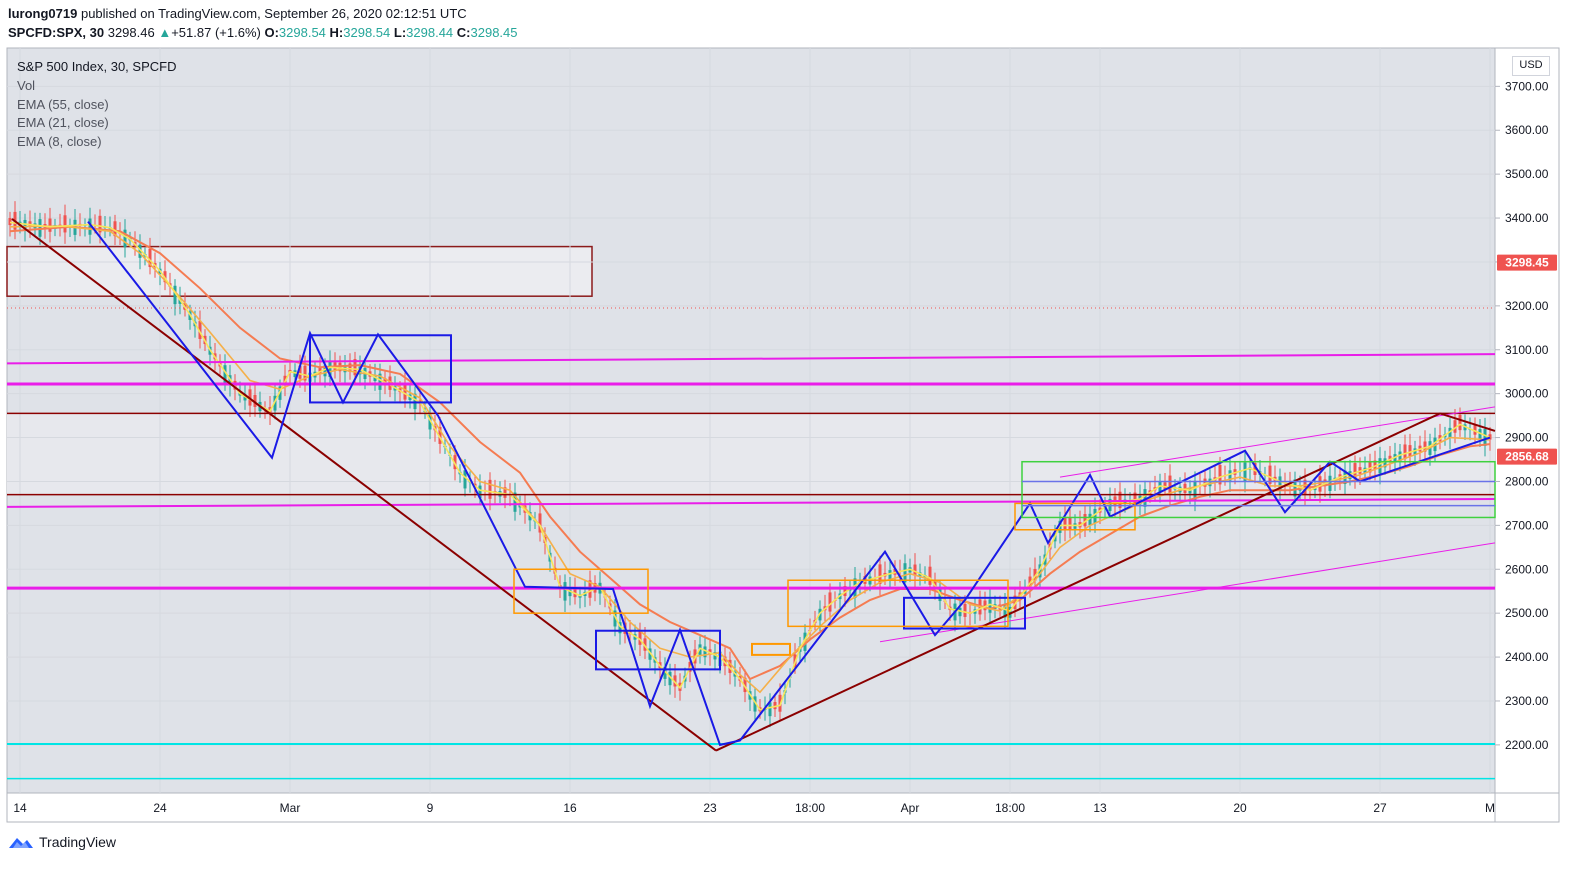 This screenshot has width=1596, height=877. Describe the element at coordinates (463, 32) in the screenshot. I see `close-label: C:` at that location.